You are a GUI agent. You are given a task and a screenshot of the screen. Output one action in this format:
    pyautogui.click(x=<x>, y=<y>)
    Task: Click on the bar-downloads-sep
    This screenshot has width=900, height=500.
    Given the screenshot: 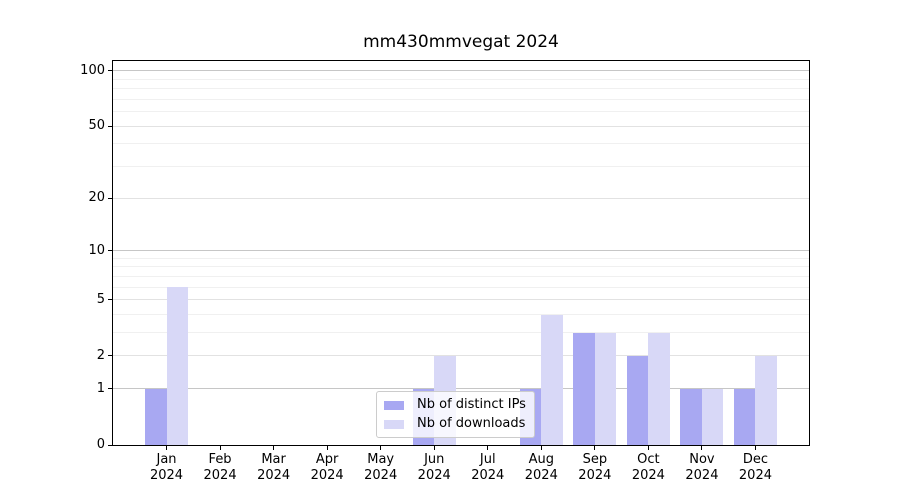 What is the action you would take?
    pyautogui.click(x=605, y=388)
    